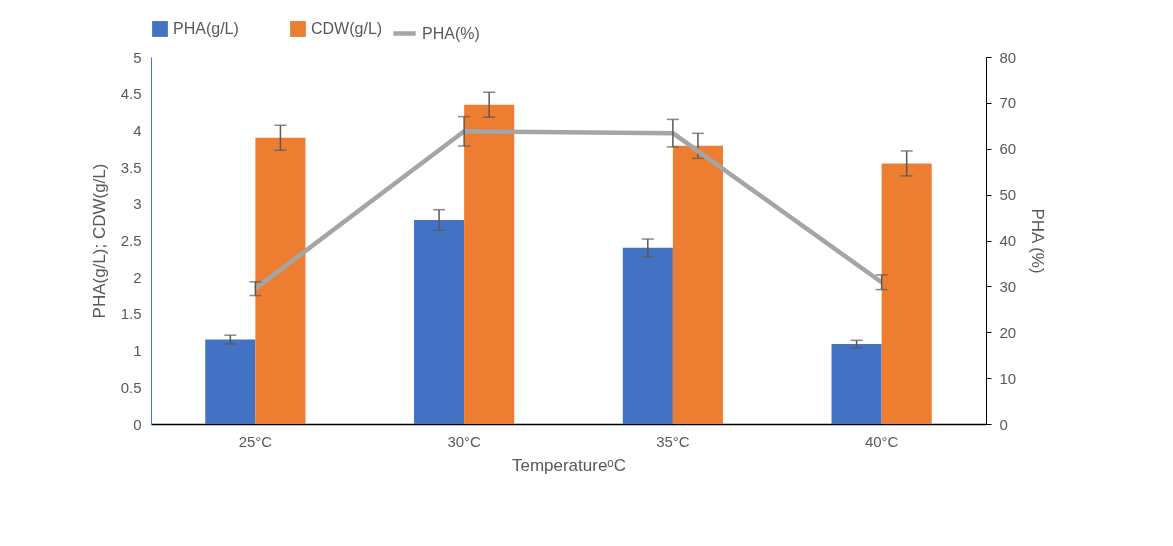 This screenshot has height=546, width=1173. Describe the element at coordinates (1008, 103) in the screenshot. I see `y2-tick-label: 70` at that location.